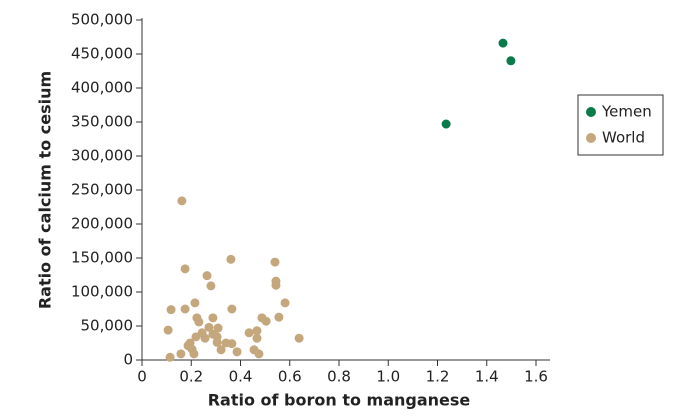 This screenshot has height=420, width=680. What do you see at coordinates (388, 377) in the screenshot?
I see `x-tick-label: 1.0` at bounding box center [388, 377].